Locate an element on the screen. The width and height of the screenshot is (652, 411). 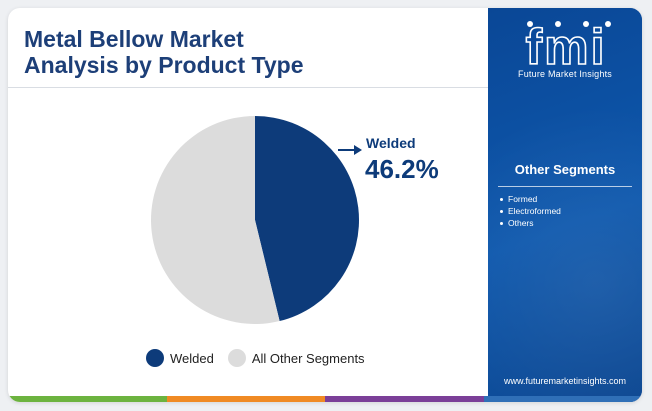
page-title-line-1: Metal Bellow Market is located at coordinates (134, 39).